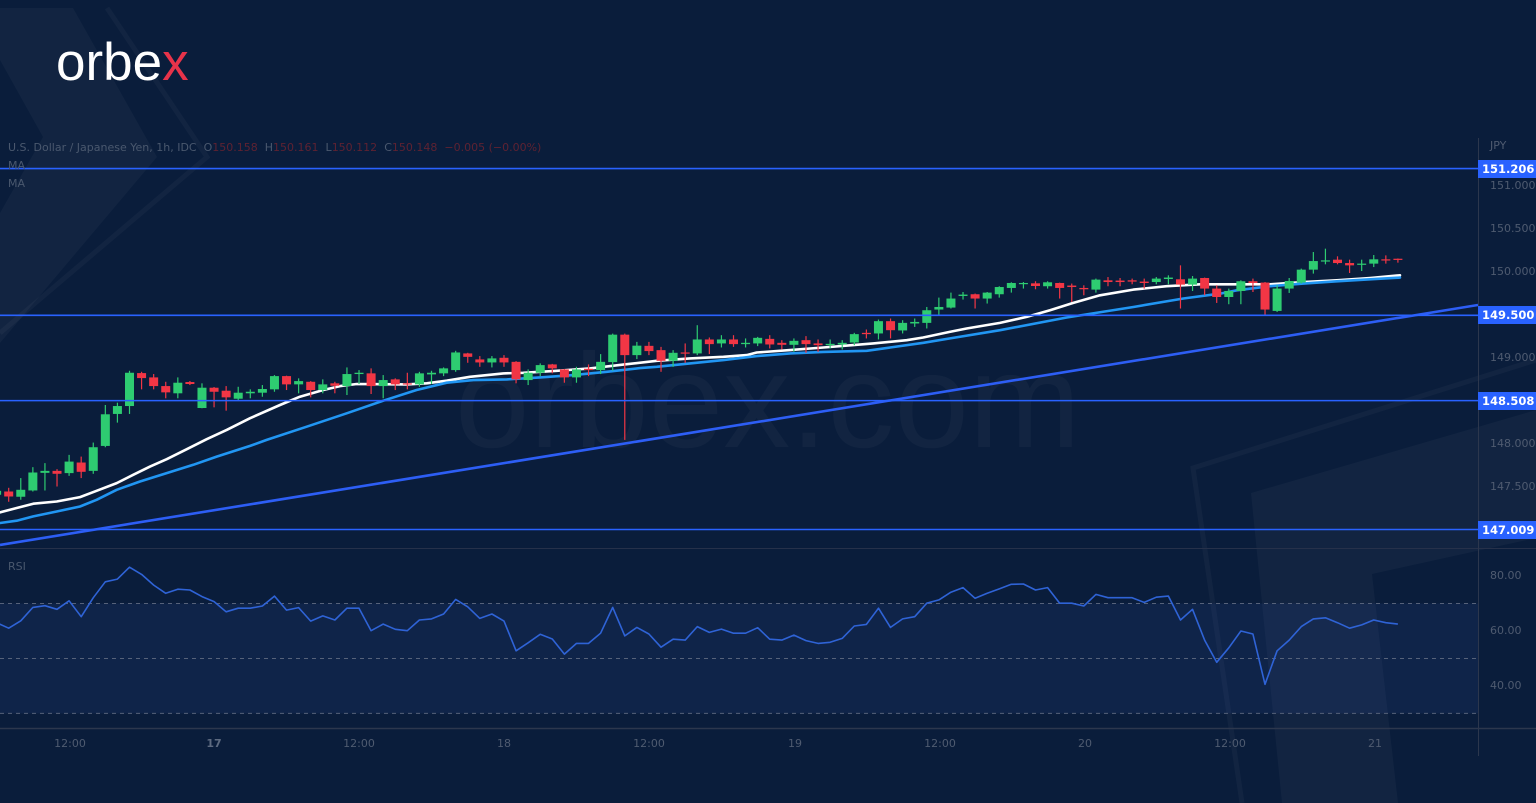 The image size is (1536, 803). What do you see at coordinates (17, 165) in the screenshot?
I see `legend-ma-fast: MA` at bounding box center [17, 165].